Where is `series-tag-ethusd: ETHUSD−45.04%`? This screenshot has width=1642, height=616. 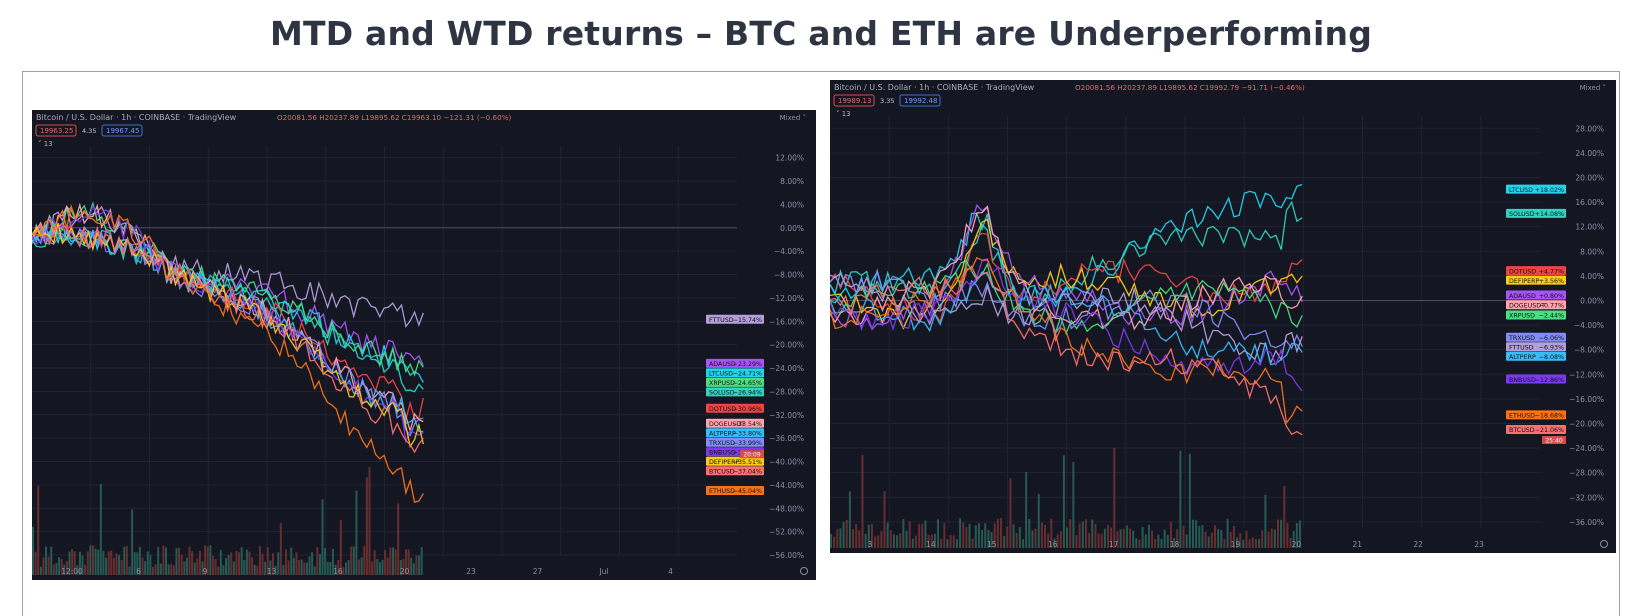 series-tag-ethusd: ETHUSD−45.04% is located at coordinates (735, 490).